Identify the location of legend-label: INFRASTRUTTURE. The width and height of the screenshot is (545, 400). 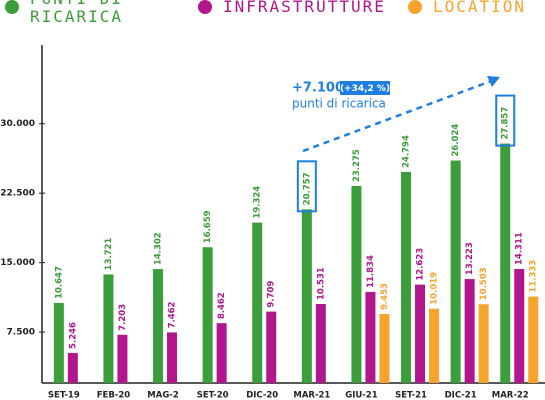
(304, 8).